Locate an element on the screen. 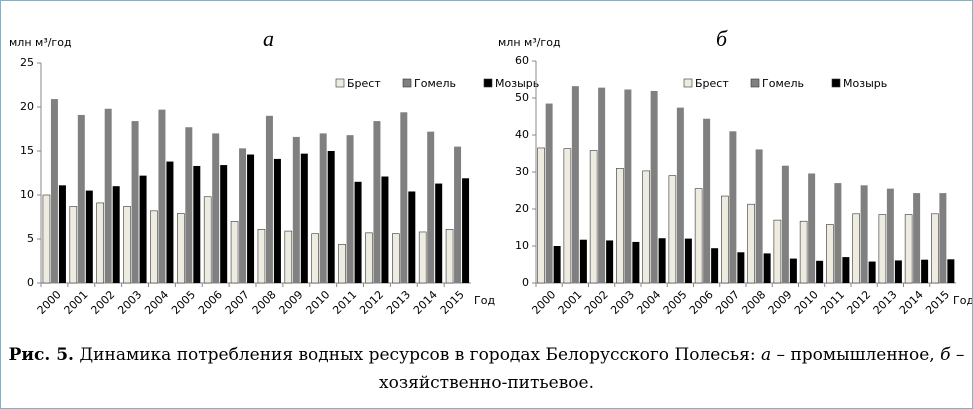 The width and height of the screenshot is (973, 409). legend-label: Мозырь is located at coordinates (865, 83).